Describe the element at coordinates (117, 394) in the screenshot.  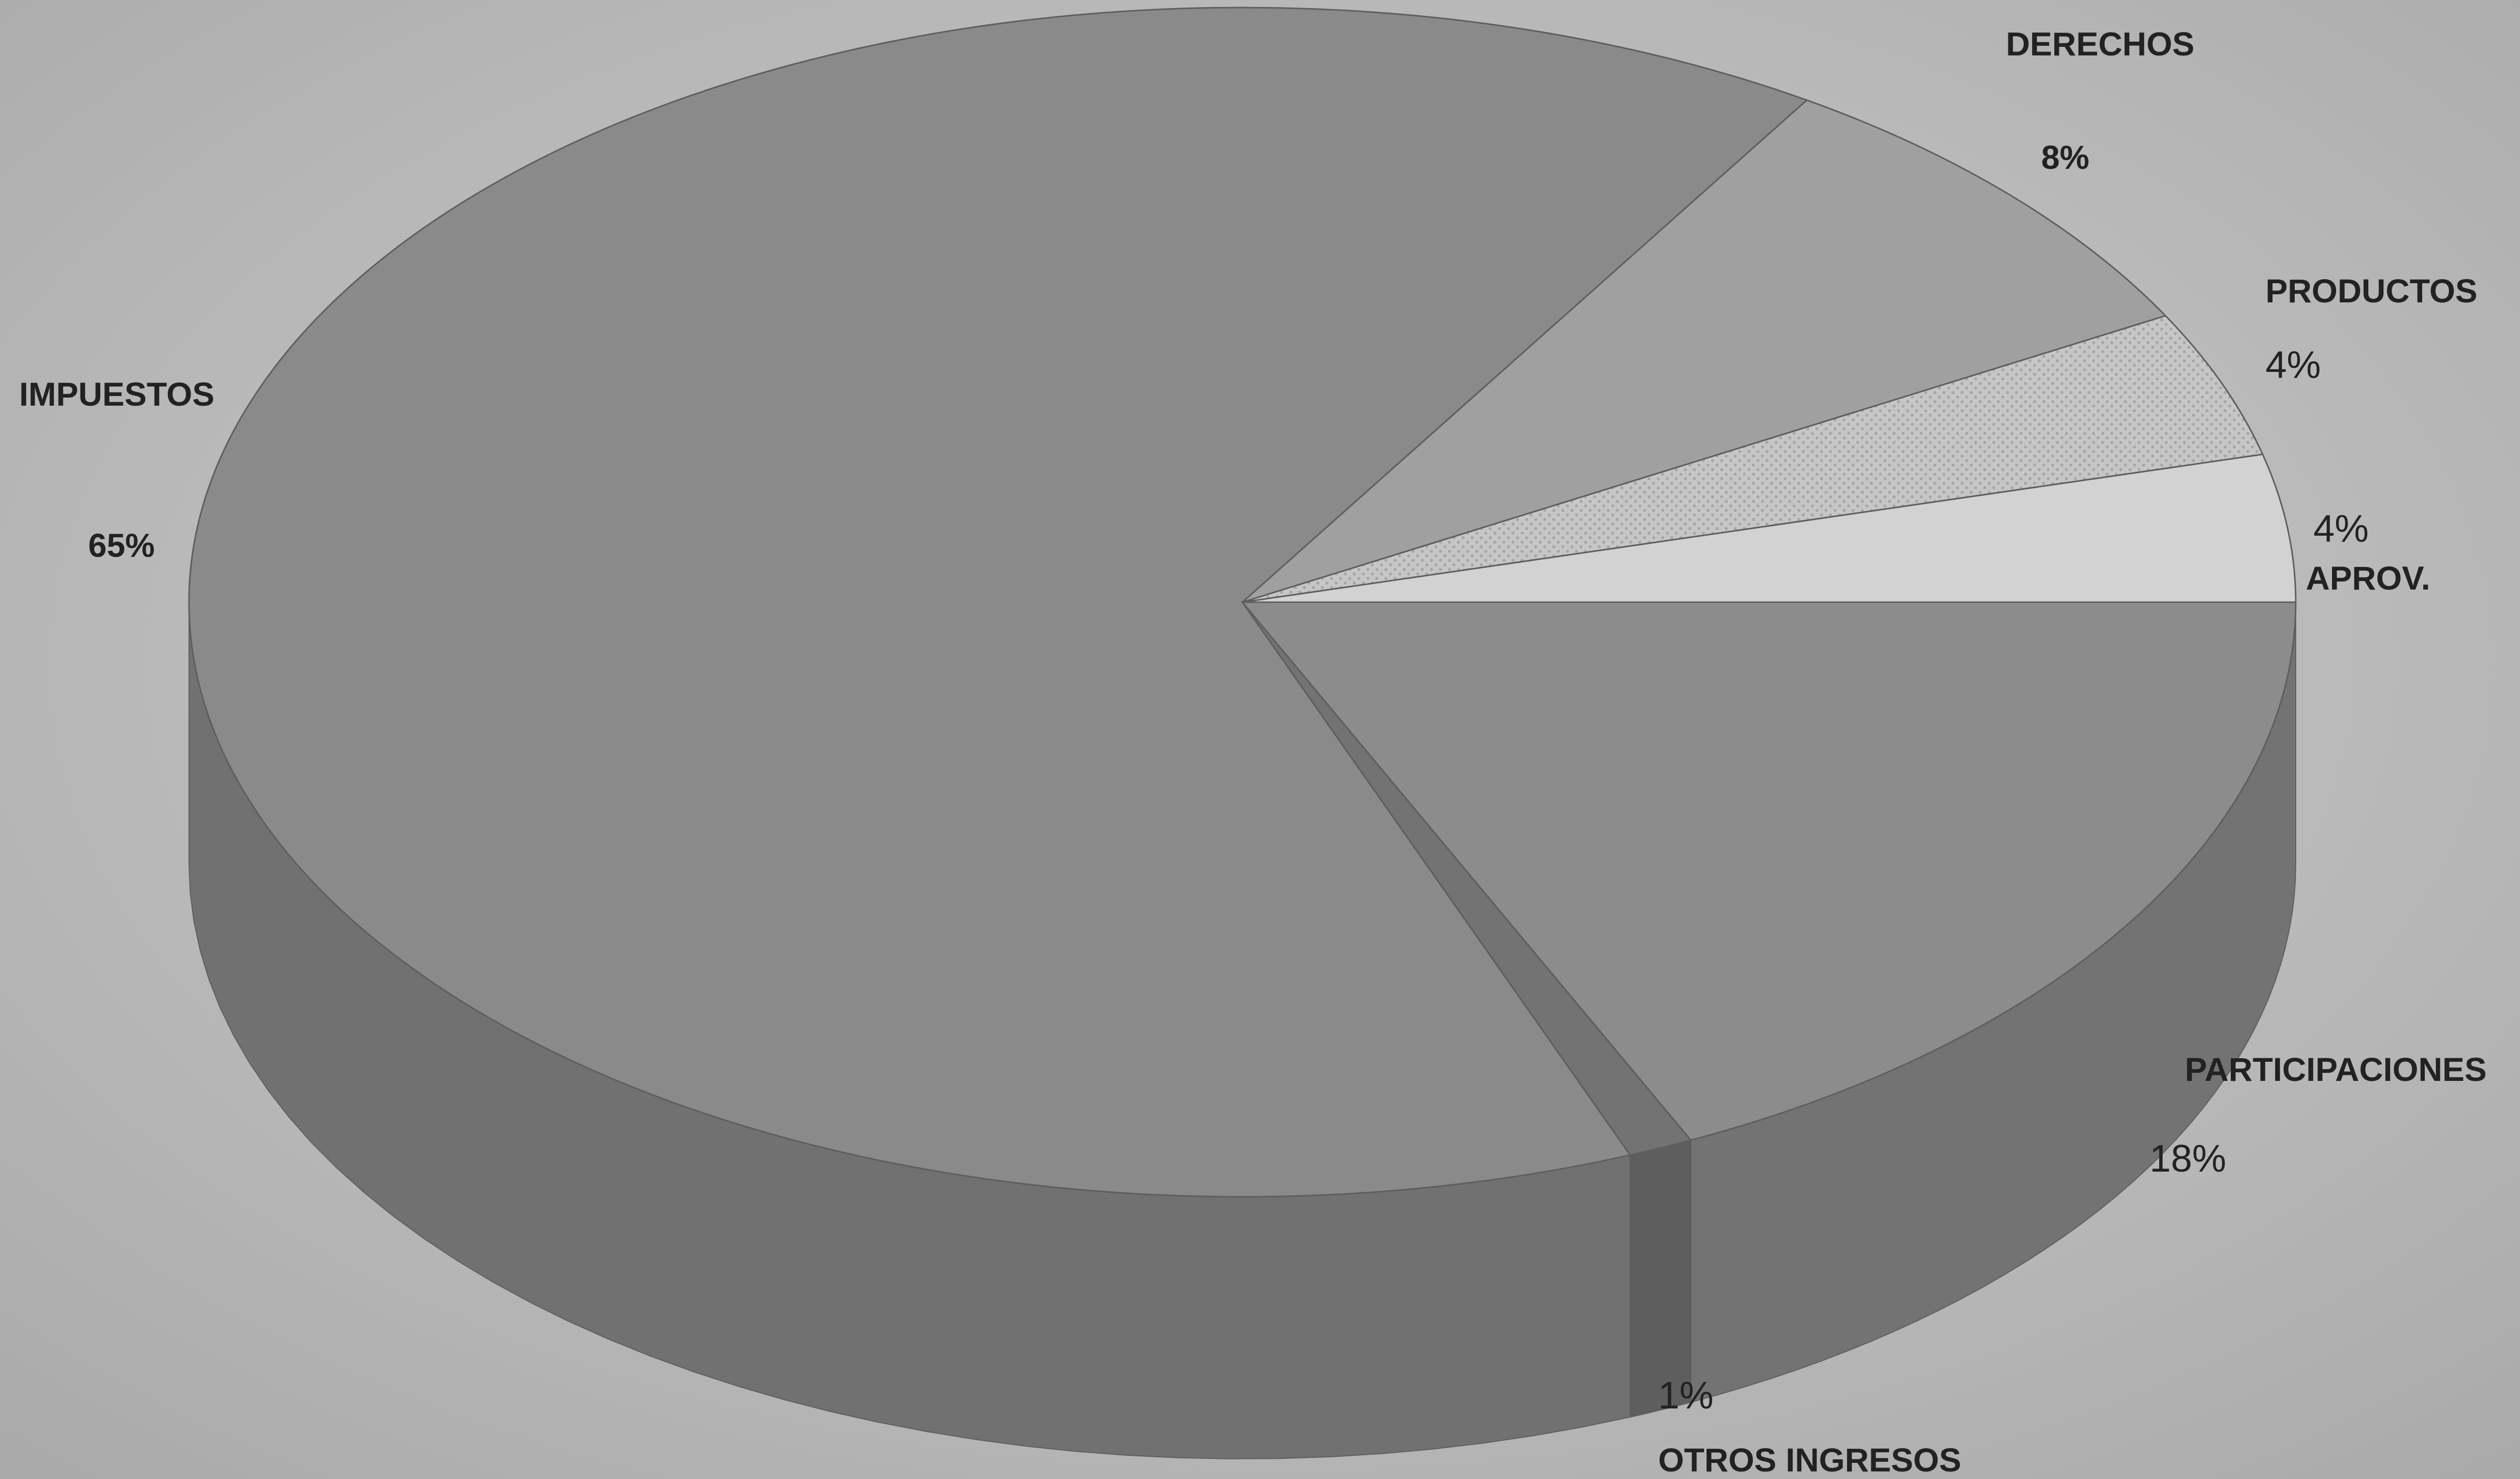
I see `label-impuestos: IMPUESTOS` at that location.